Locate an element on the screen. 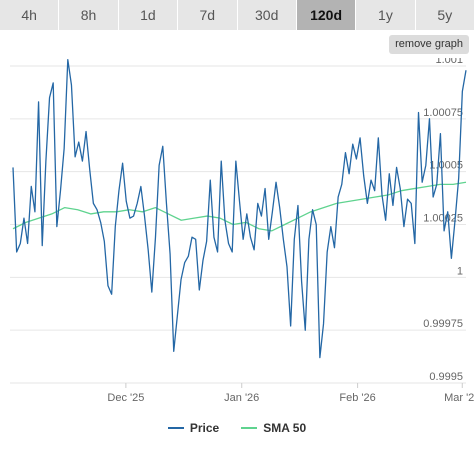  timeframe-tabs: 4h 8h 1d 7d 30d 120d 1y 5y is located at coordinates (237, 15).